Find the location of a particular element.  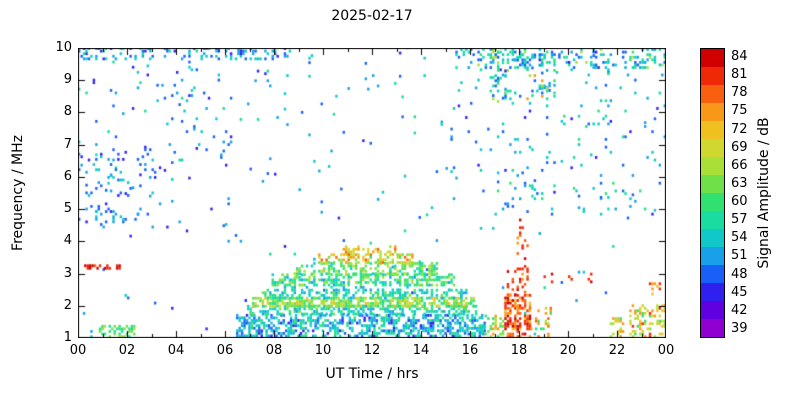

x-tick-label: 18 is located at coordinates (519, 350).